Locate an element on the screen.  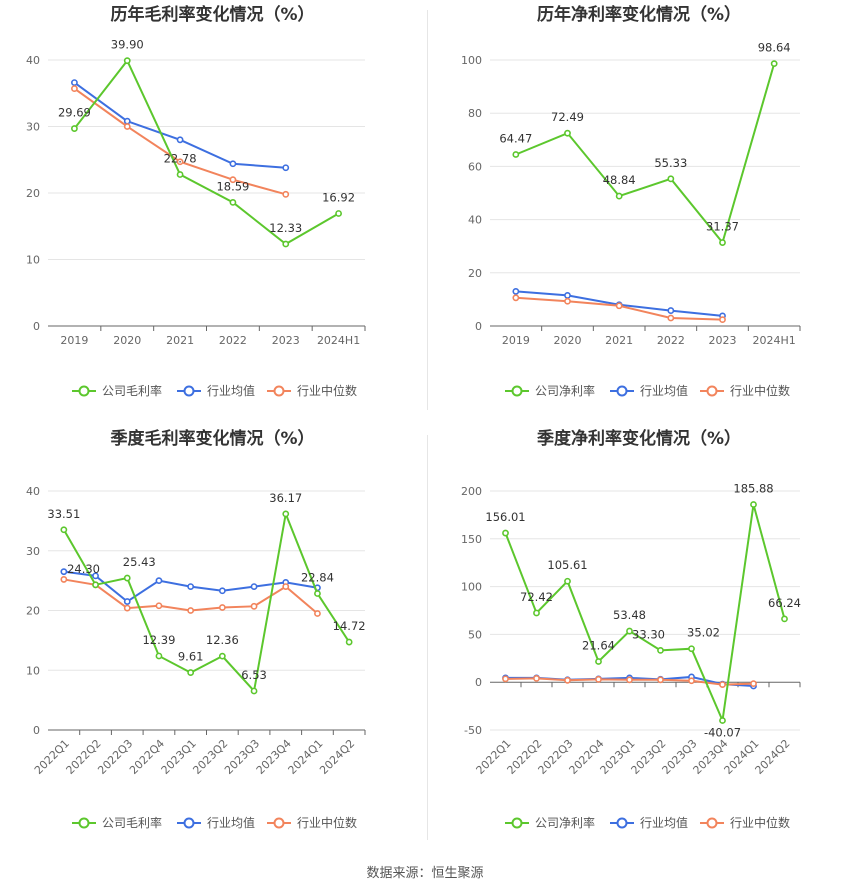
x-tick-label: 2020 is located at coordinates (568, 340).